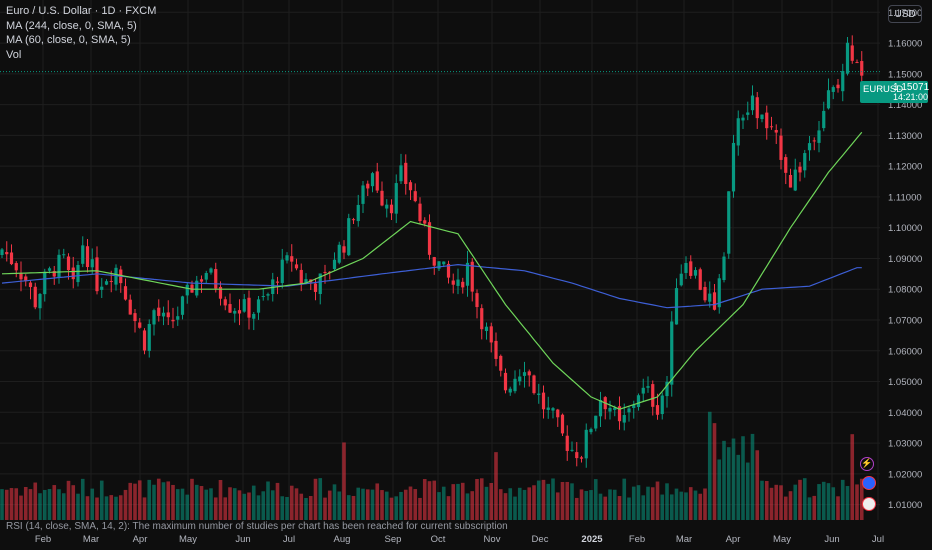 The width and height of the screenshot is (932, 550). Describe the element at coordinates (68, 40) in the screenshot. I see `ma-60-legend: MA (60, close, 0, SMA, 5)` at that location.